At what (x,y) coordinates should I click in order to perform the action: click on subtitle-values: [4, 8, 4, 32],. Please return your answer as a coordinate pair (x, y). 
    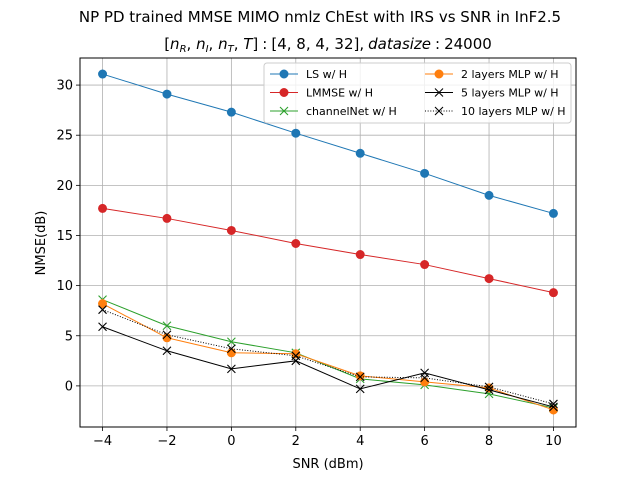
    Looking at the image, I should click on (317, 44).